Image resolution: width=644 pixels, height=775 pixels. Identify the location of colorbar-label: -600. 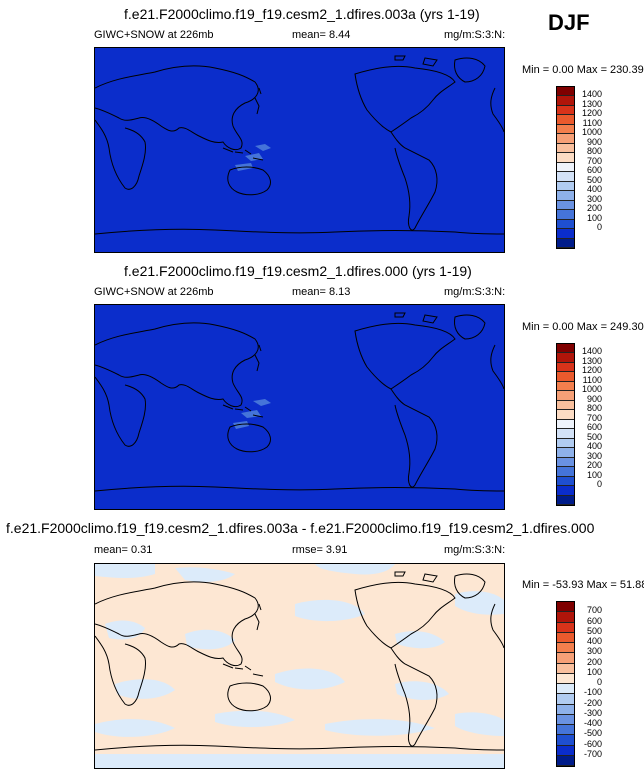
(592, 743).